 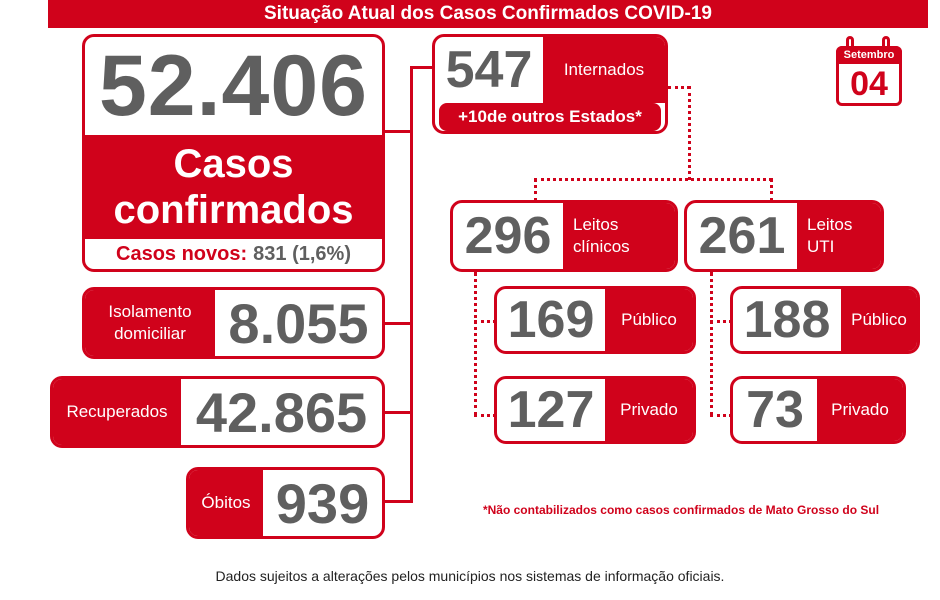 I want to click on deaths-label: Óbitos, so click(x=226, y=503).